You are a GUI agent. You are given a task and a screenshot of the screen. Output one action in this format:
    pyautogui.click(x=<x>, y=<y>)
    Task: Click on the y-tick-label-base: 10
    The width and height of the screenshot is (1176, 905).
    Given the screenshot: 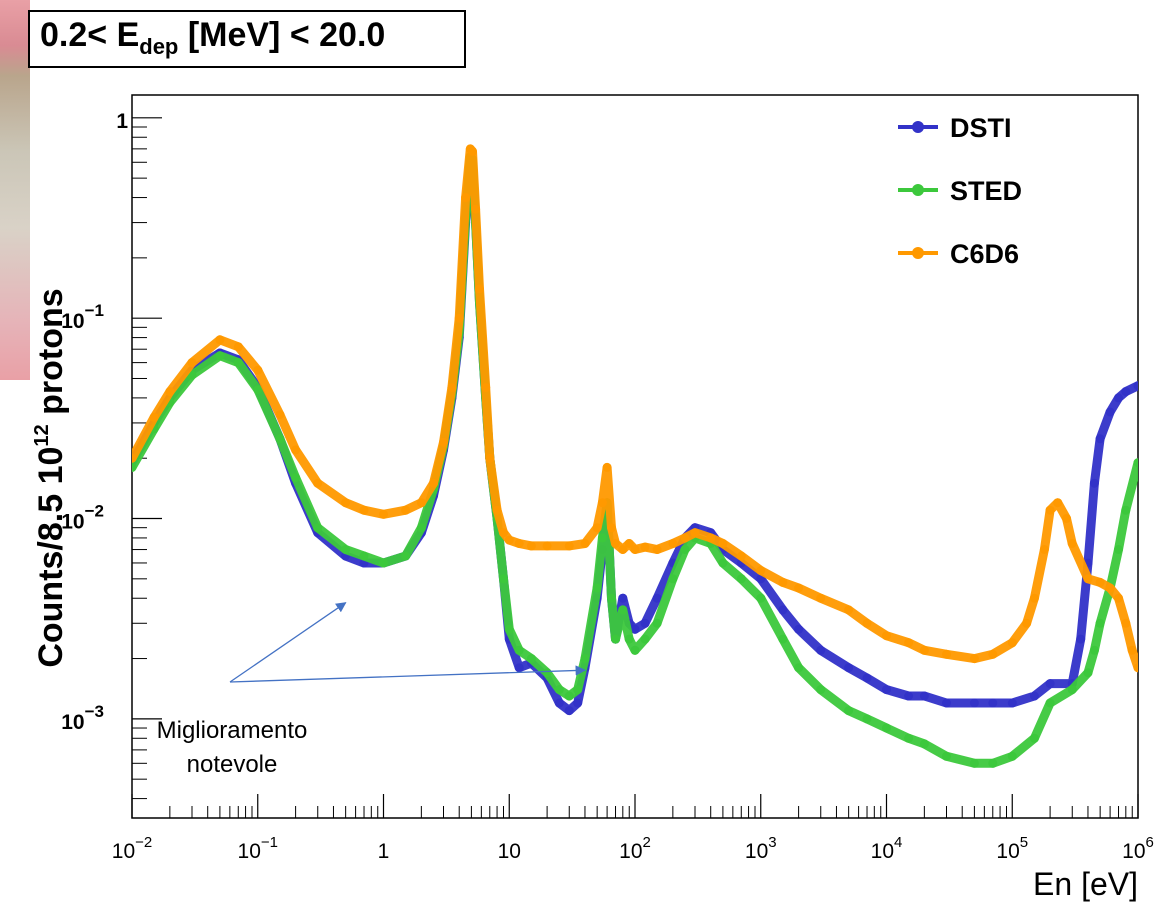 What is the action you would take?
    pyautogui.click(x=72, y=321)
    